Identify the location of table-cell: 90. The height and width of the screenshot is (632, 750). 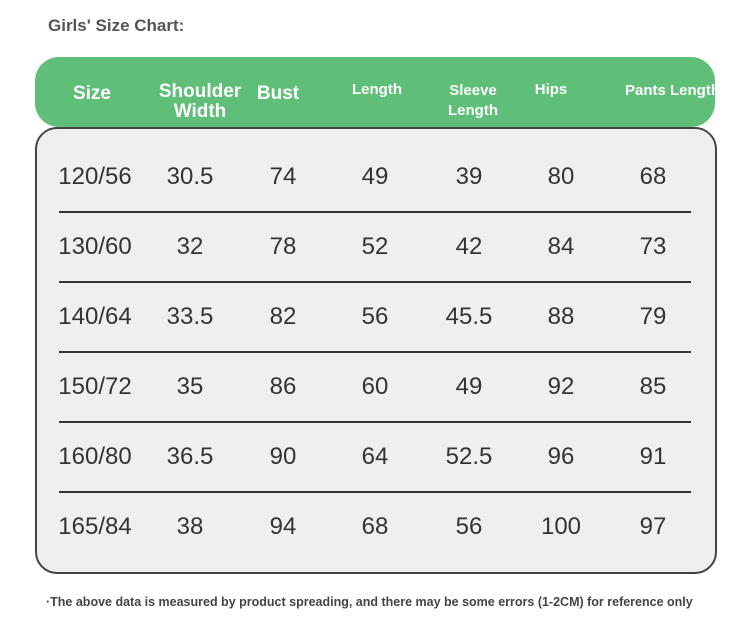
(283, 456).